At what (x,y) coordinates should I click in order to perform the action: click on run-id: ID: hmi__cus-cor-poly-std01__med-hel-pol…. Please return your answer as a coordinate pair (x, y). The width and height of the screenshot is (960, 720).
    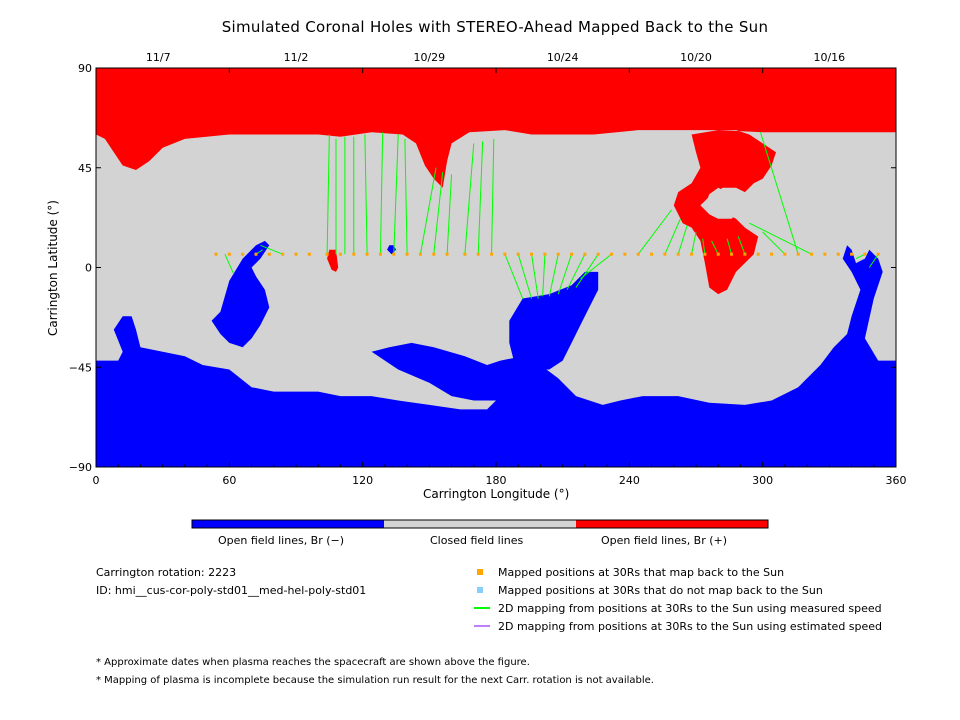
    Looking at the image, I should click on (231, 590).